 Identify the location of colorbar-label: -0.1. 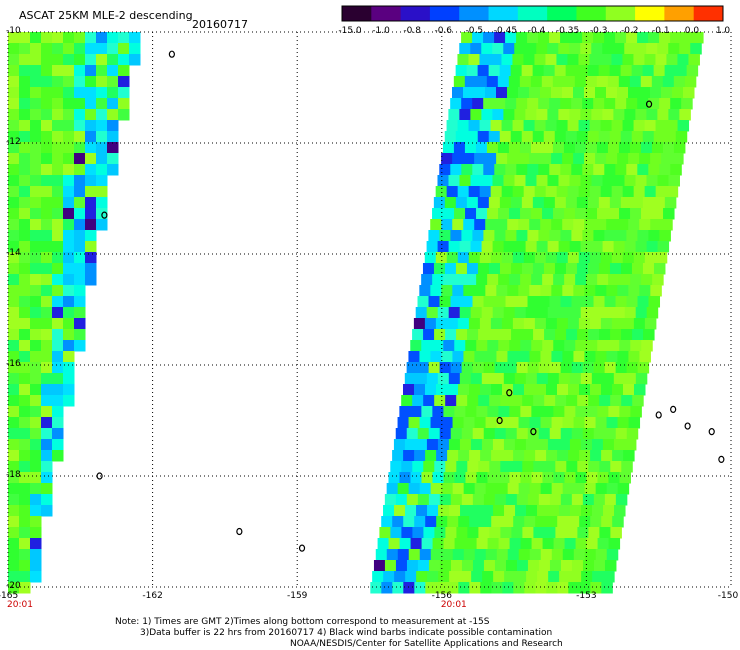
(661, 31).